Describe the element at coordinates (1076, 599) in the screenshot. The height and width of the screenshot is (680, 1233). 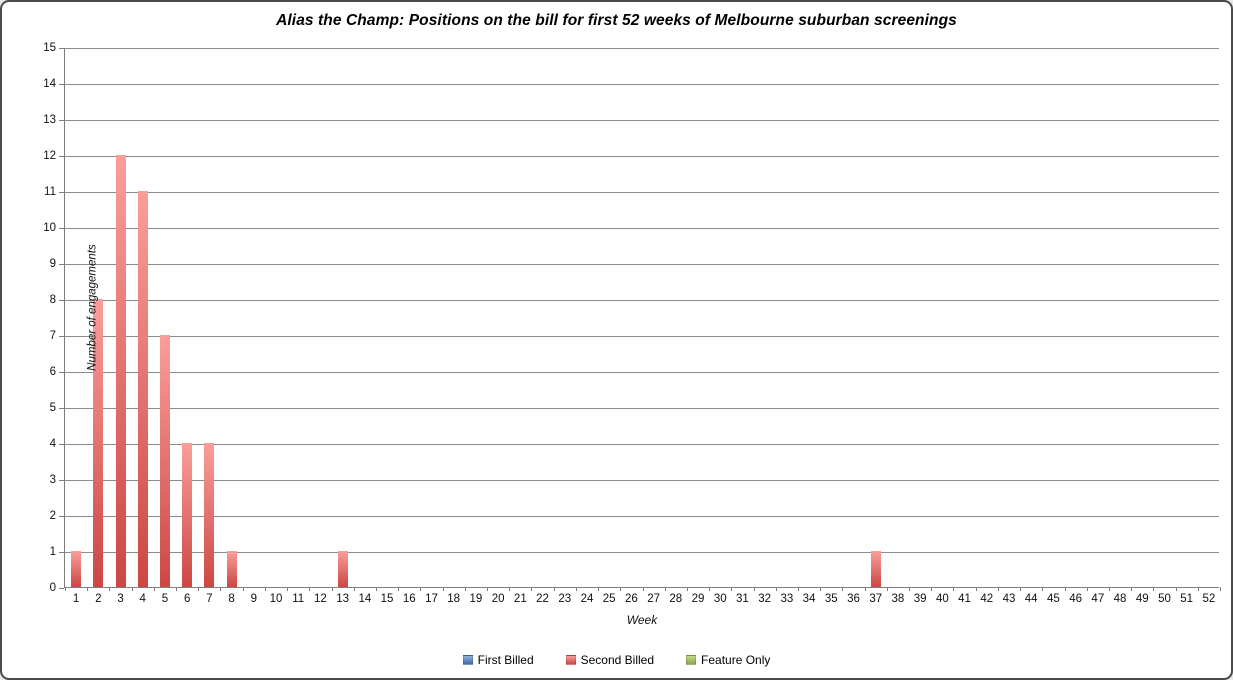
I see `x-tick-label: 46` at that location.